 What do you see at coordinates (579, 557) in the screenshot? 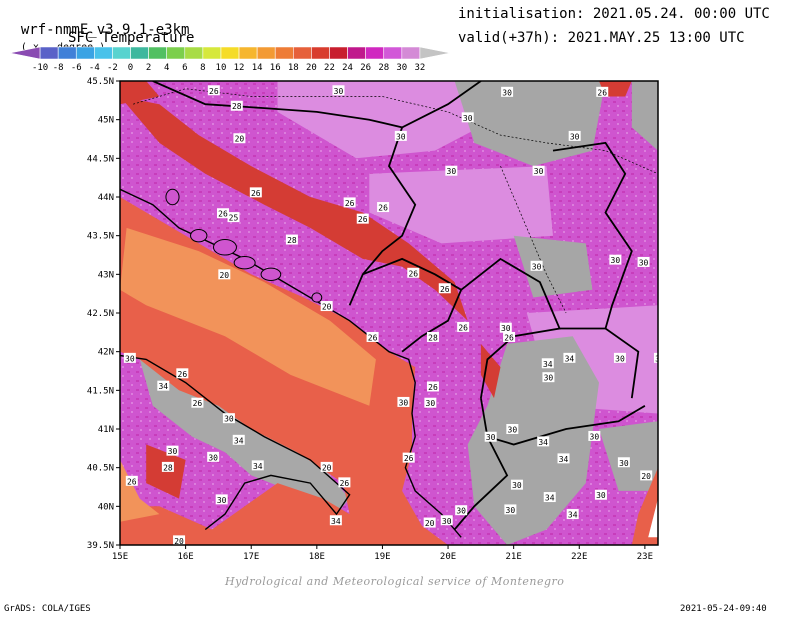
I see `lon-tick-label: 22E` at bounding box center [579, 557].